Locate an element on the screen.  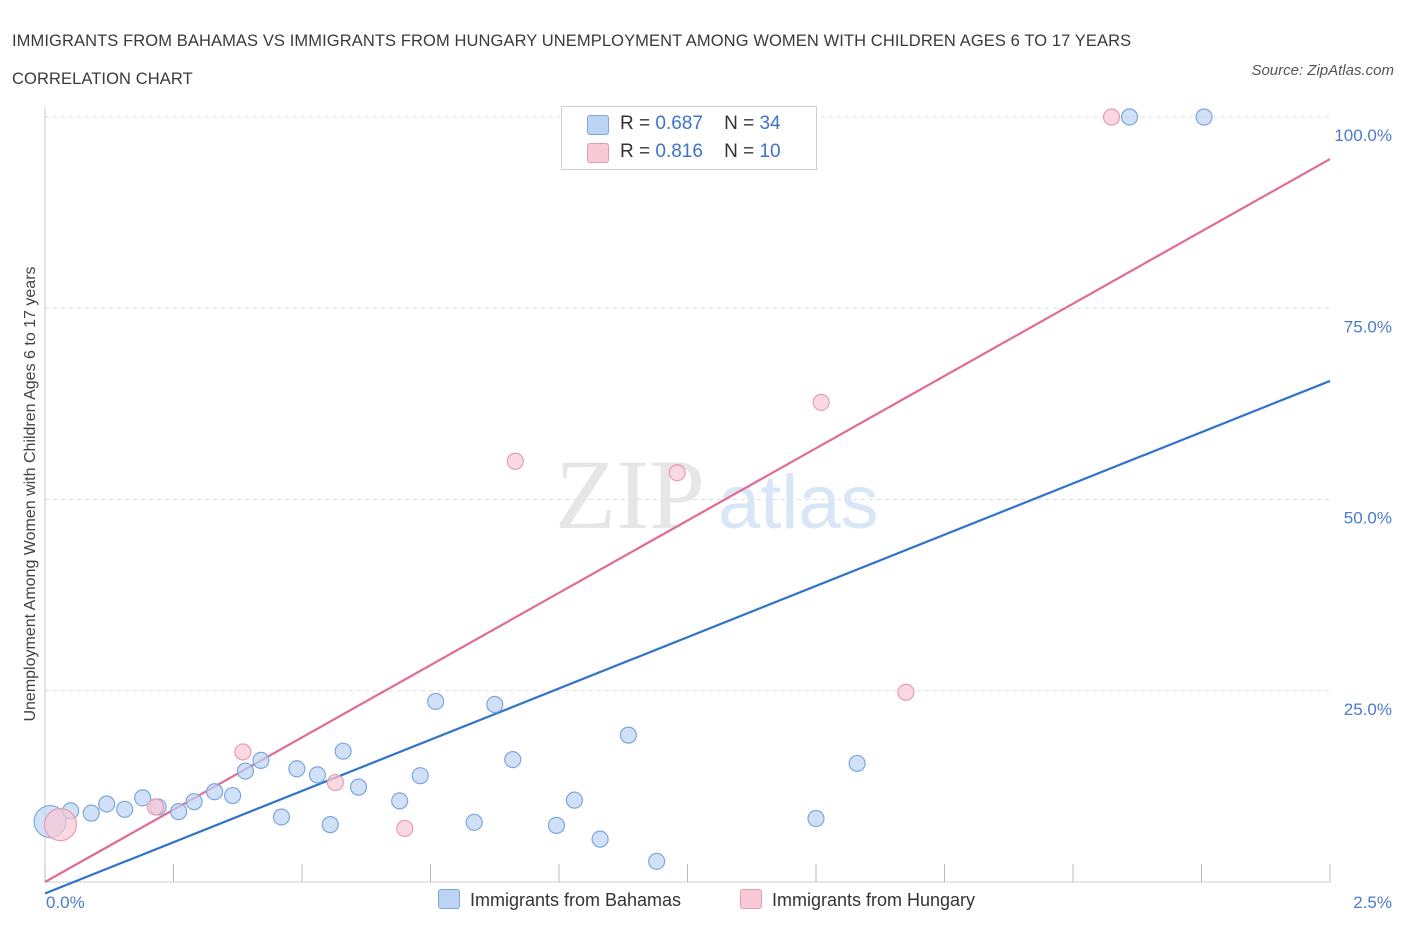
bottom-legend-label-bahamas: Immigrants from Bahamas is located at coordinates (576, 900).